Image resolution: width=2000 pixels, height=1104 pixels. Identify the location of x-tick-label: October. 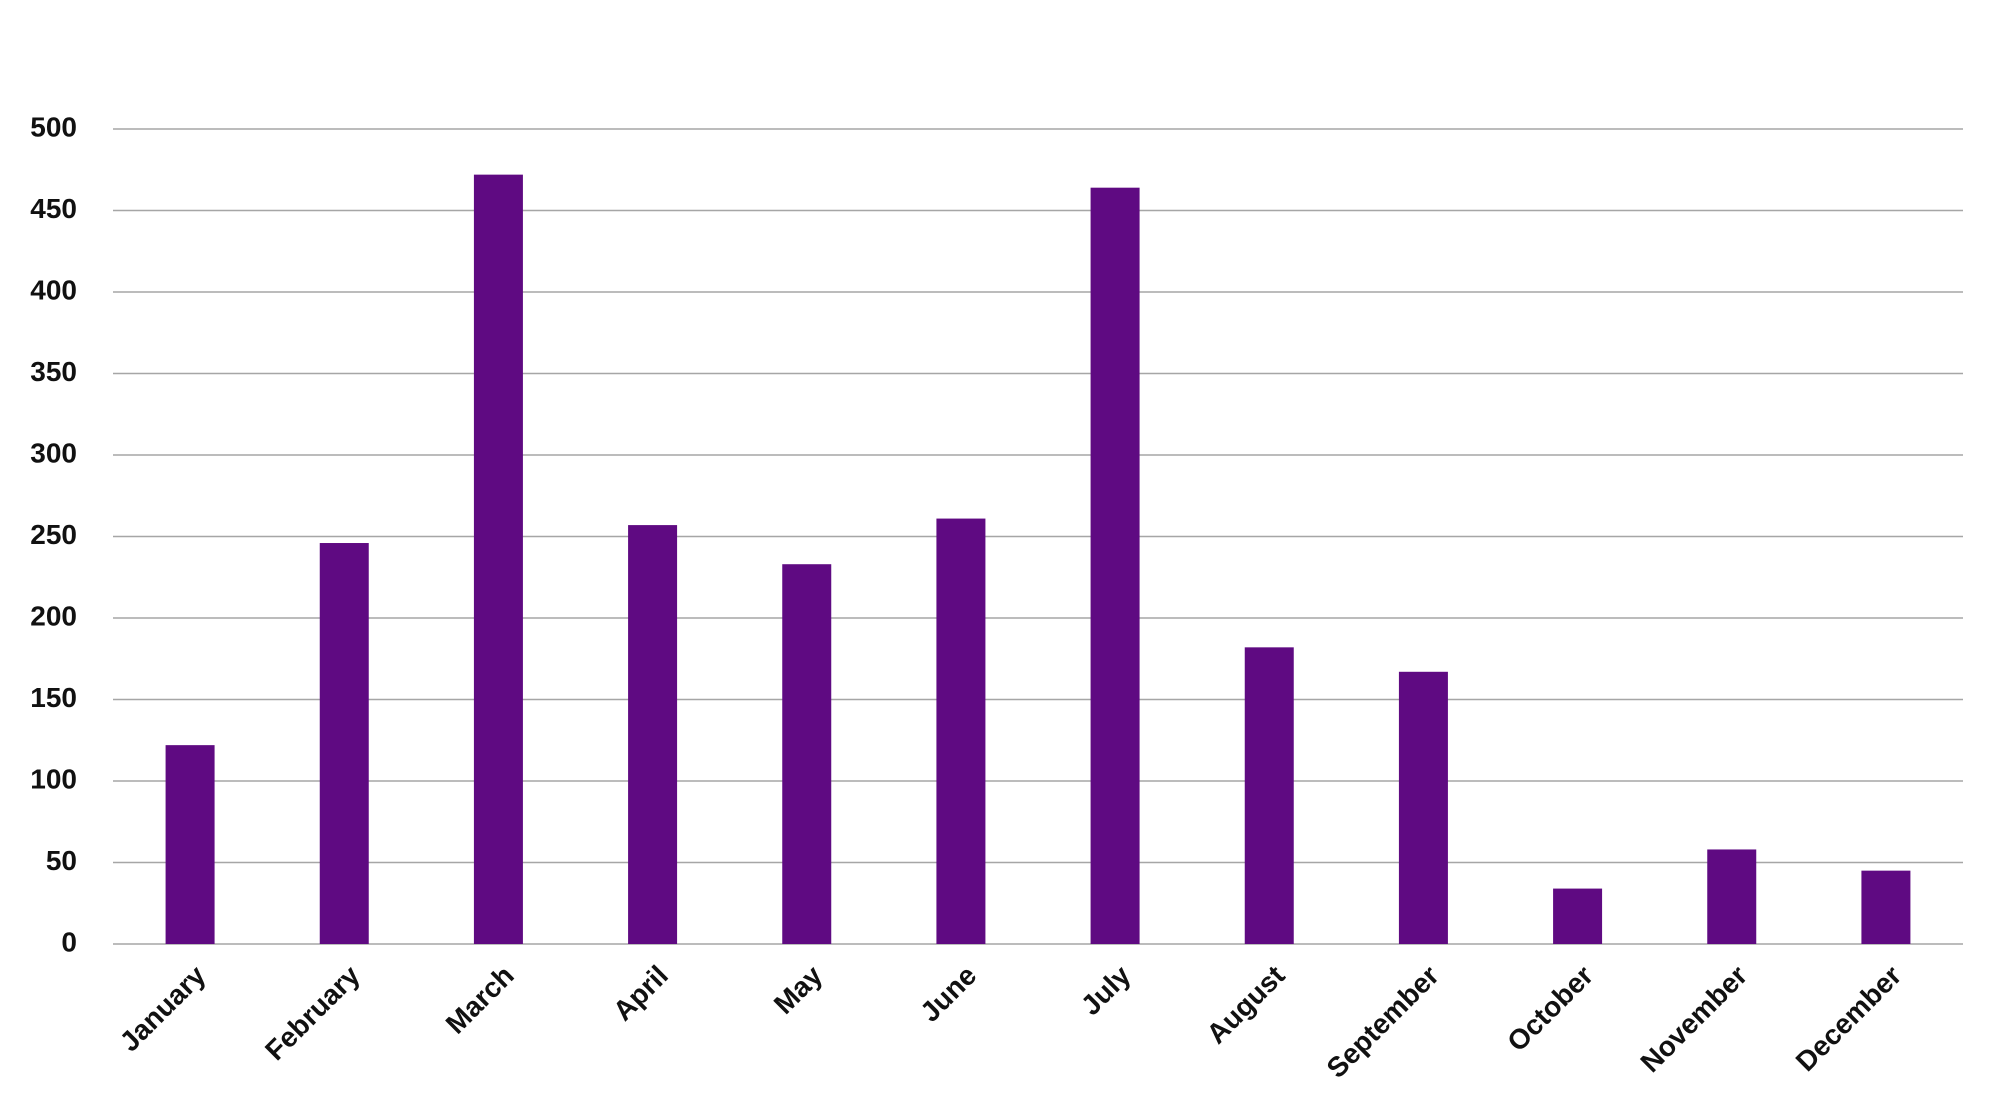
(1550, 1008).